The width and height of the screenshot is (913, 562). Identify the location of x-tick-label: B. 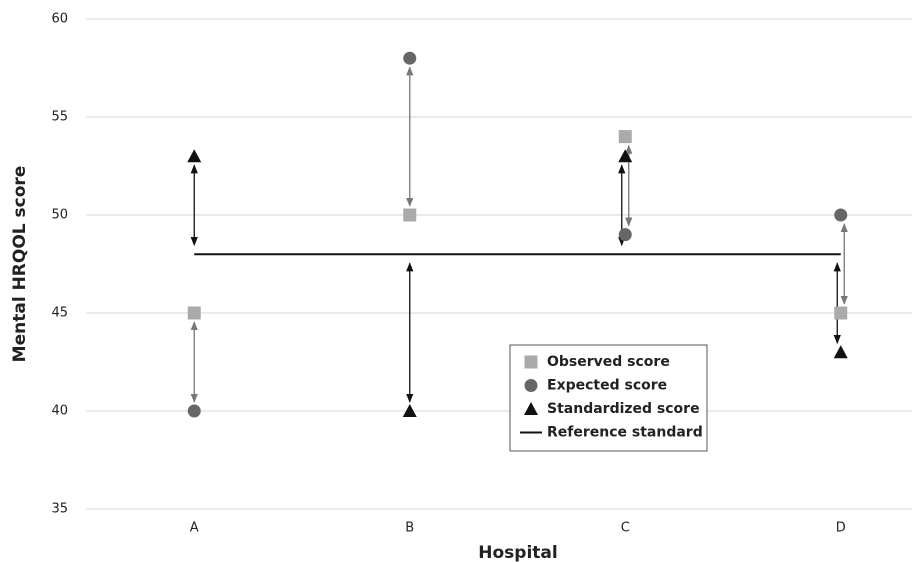
(409, 528).